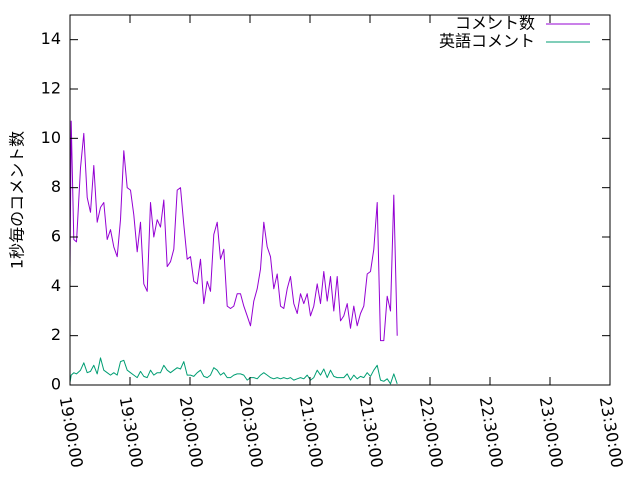  I want to click on y-axis-label: 1秒毎のコメント数, so click(17, 200).